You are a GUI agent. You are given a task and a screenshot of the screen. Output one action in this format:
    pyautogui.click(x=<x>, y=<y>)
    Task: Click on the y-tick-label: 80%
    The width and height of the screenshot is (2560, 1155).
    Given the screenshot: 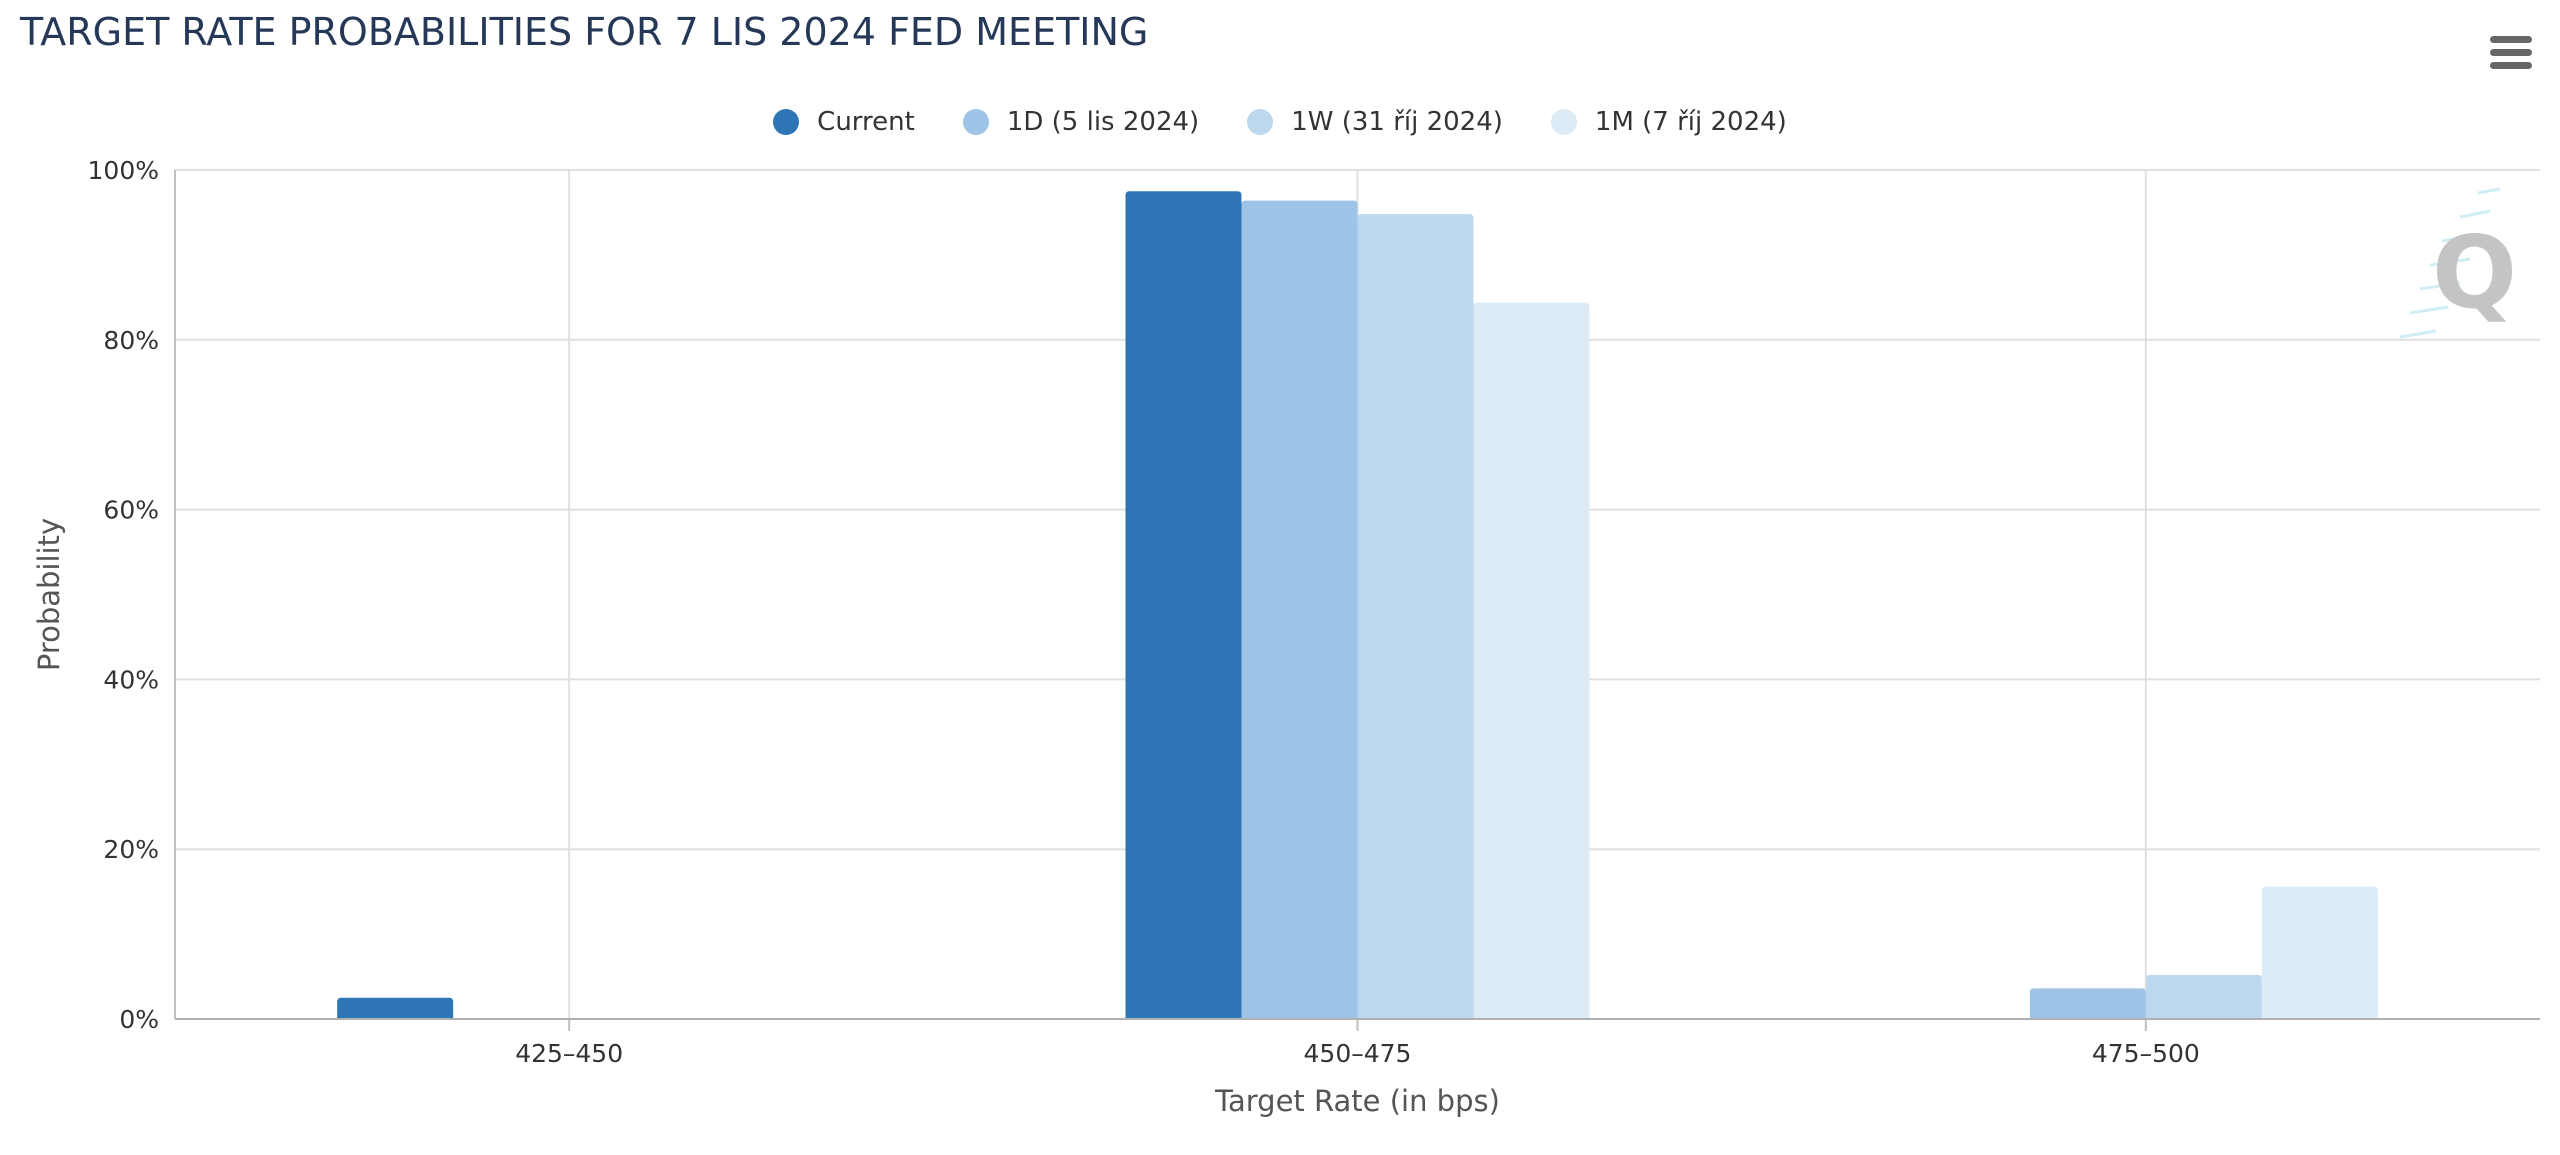 What is the action you would take?
    pyautogui.click(x=131, y=340)
    